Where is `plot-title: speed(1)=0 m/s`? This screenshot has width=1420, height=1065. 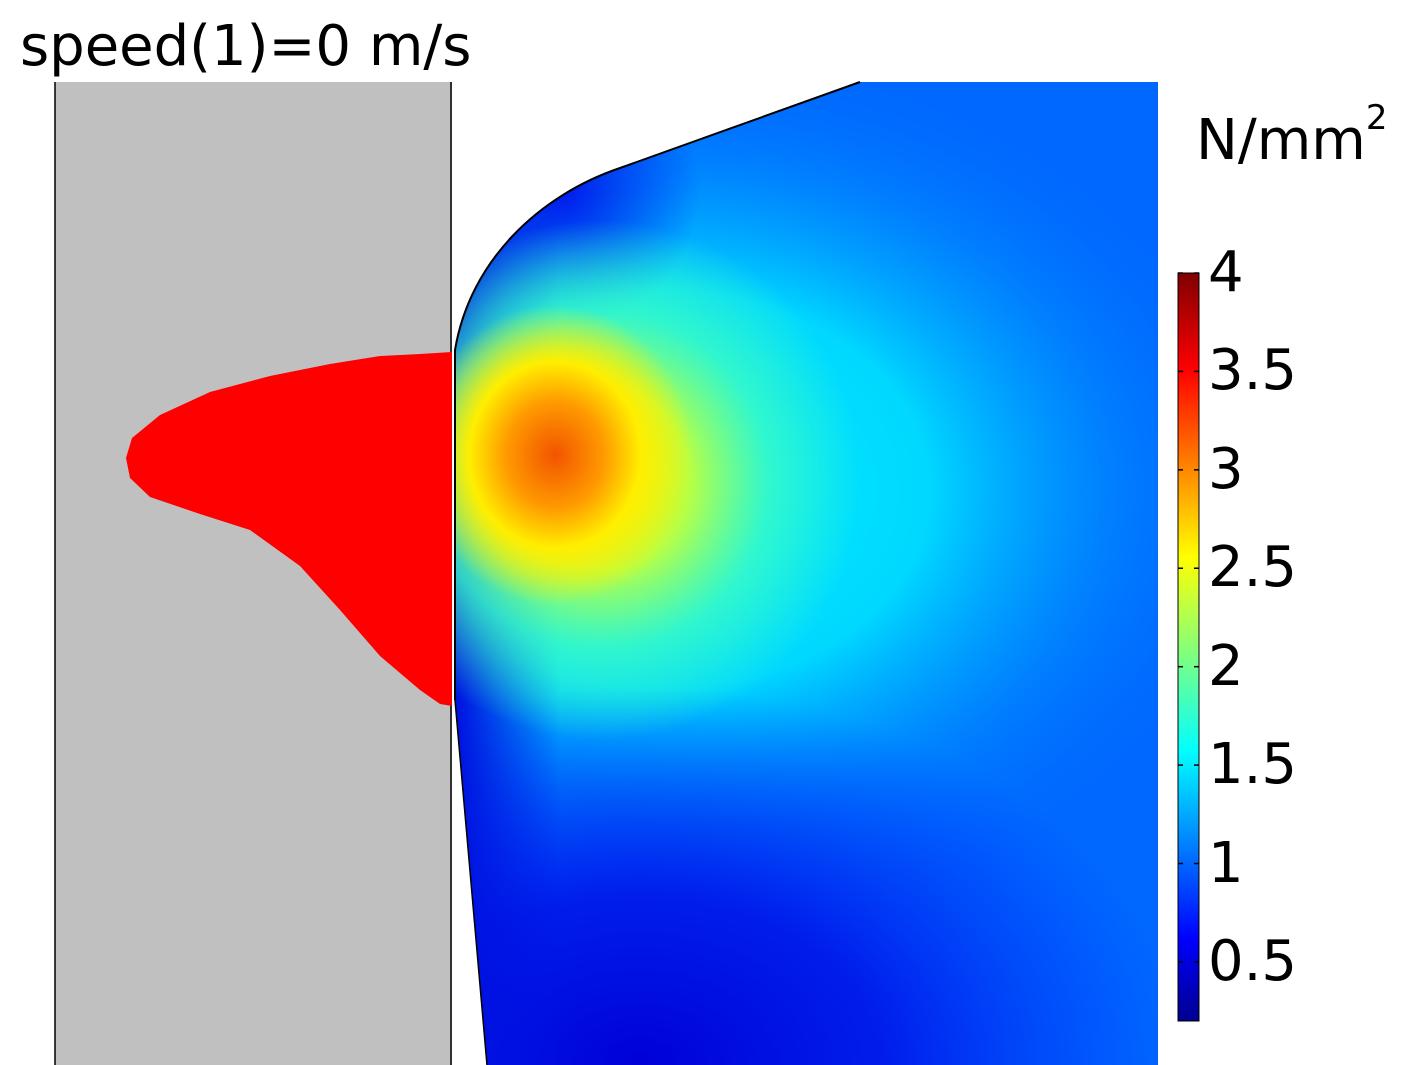
plot-title: speed(1)=0 m/s is located at coordinates (246, 46).